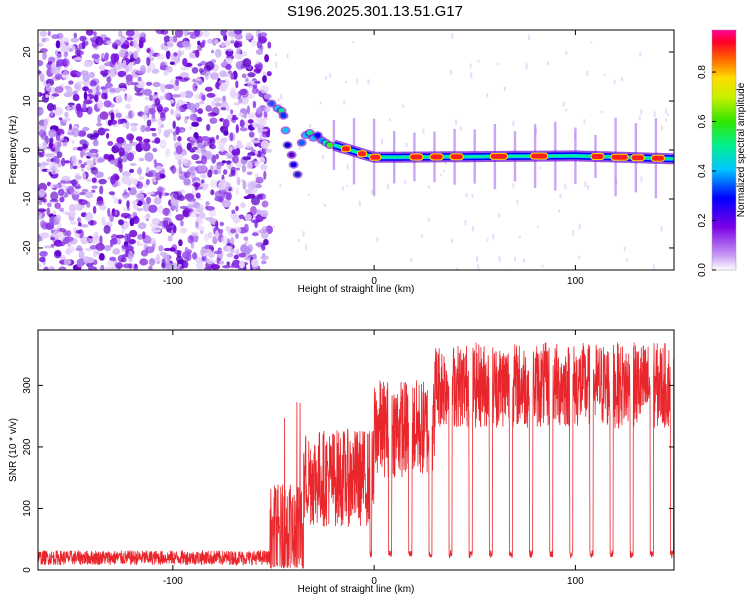 The width and height of the screenshot is (750, 600). Describe the element at coordinates (706, 171) in the screenshot. I see `colorbar-ticks: 0.0 0.2 0.4 0.6 0.8` at that location.